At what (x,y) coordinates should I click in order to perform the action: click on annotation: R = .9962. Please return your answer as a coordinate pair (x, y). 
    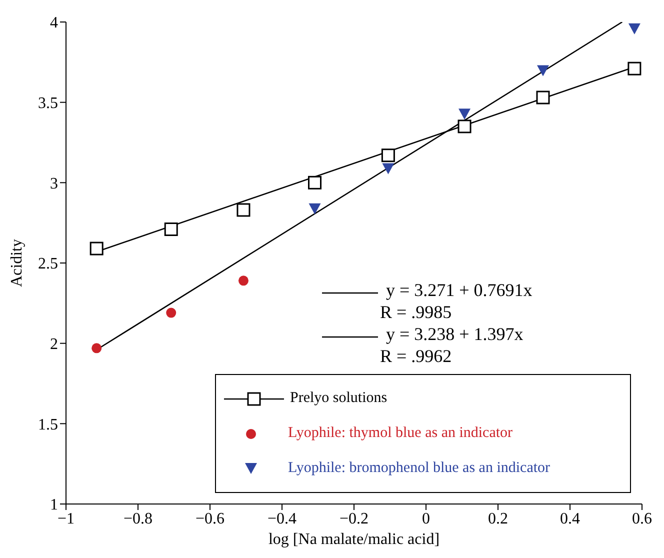
    Looking at the image, I should click on (416, 356).